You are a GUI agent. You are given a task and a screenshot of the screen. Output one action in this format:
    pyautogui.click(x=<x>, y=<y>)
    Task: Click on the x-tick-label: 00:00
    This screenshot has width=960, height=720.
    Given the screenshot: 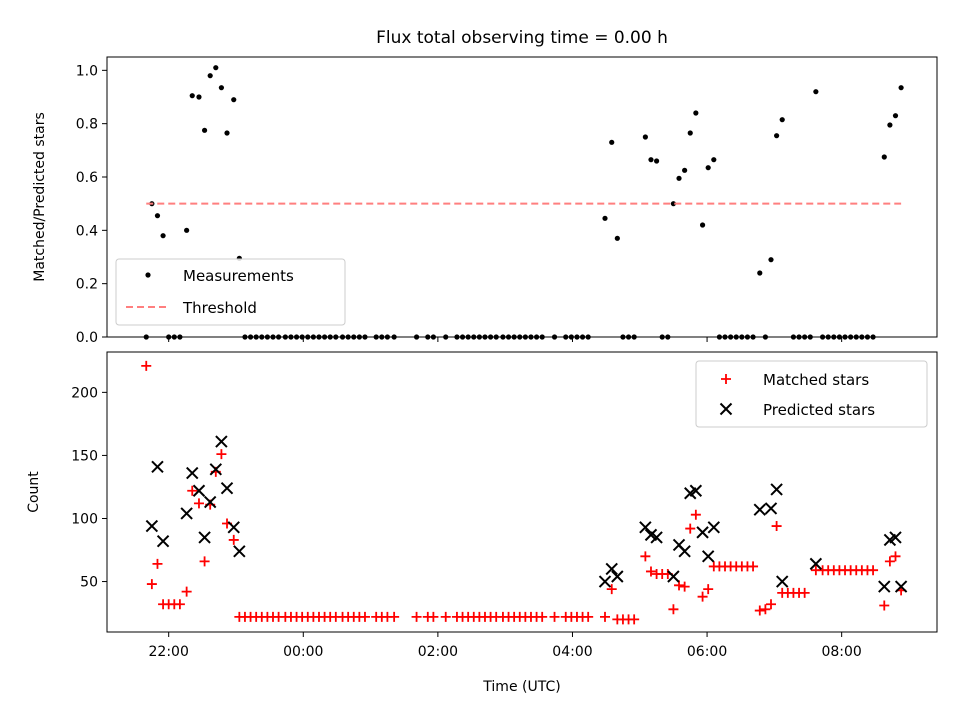 What is the action you would take?
    pyautogui.click(x=303, y=652)
    